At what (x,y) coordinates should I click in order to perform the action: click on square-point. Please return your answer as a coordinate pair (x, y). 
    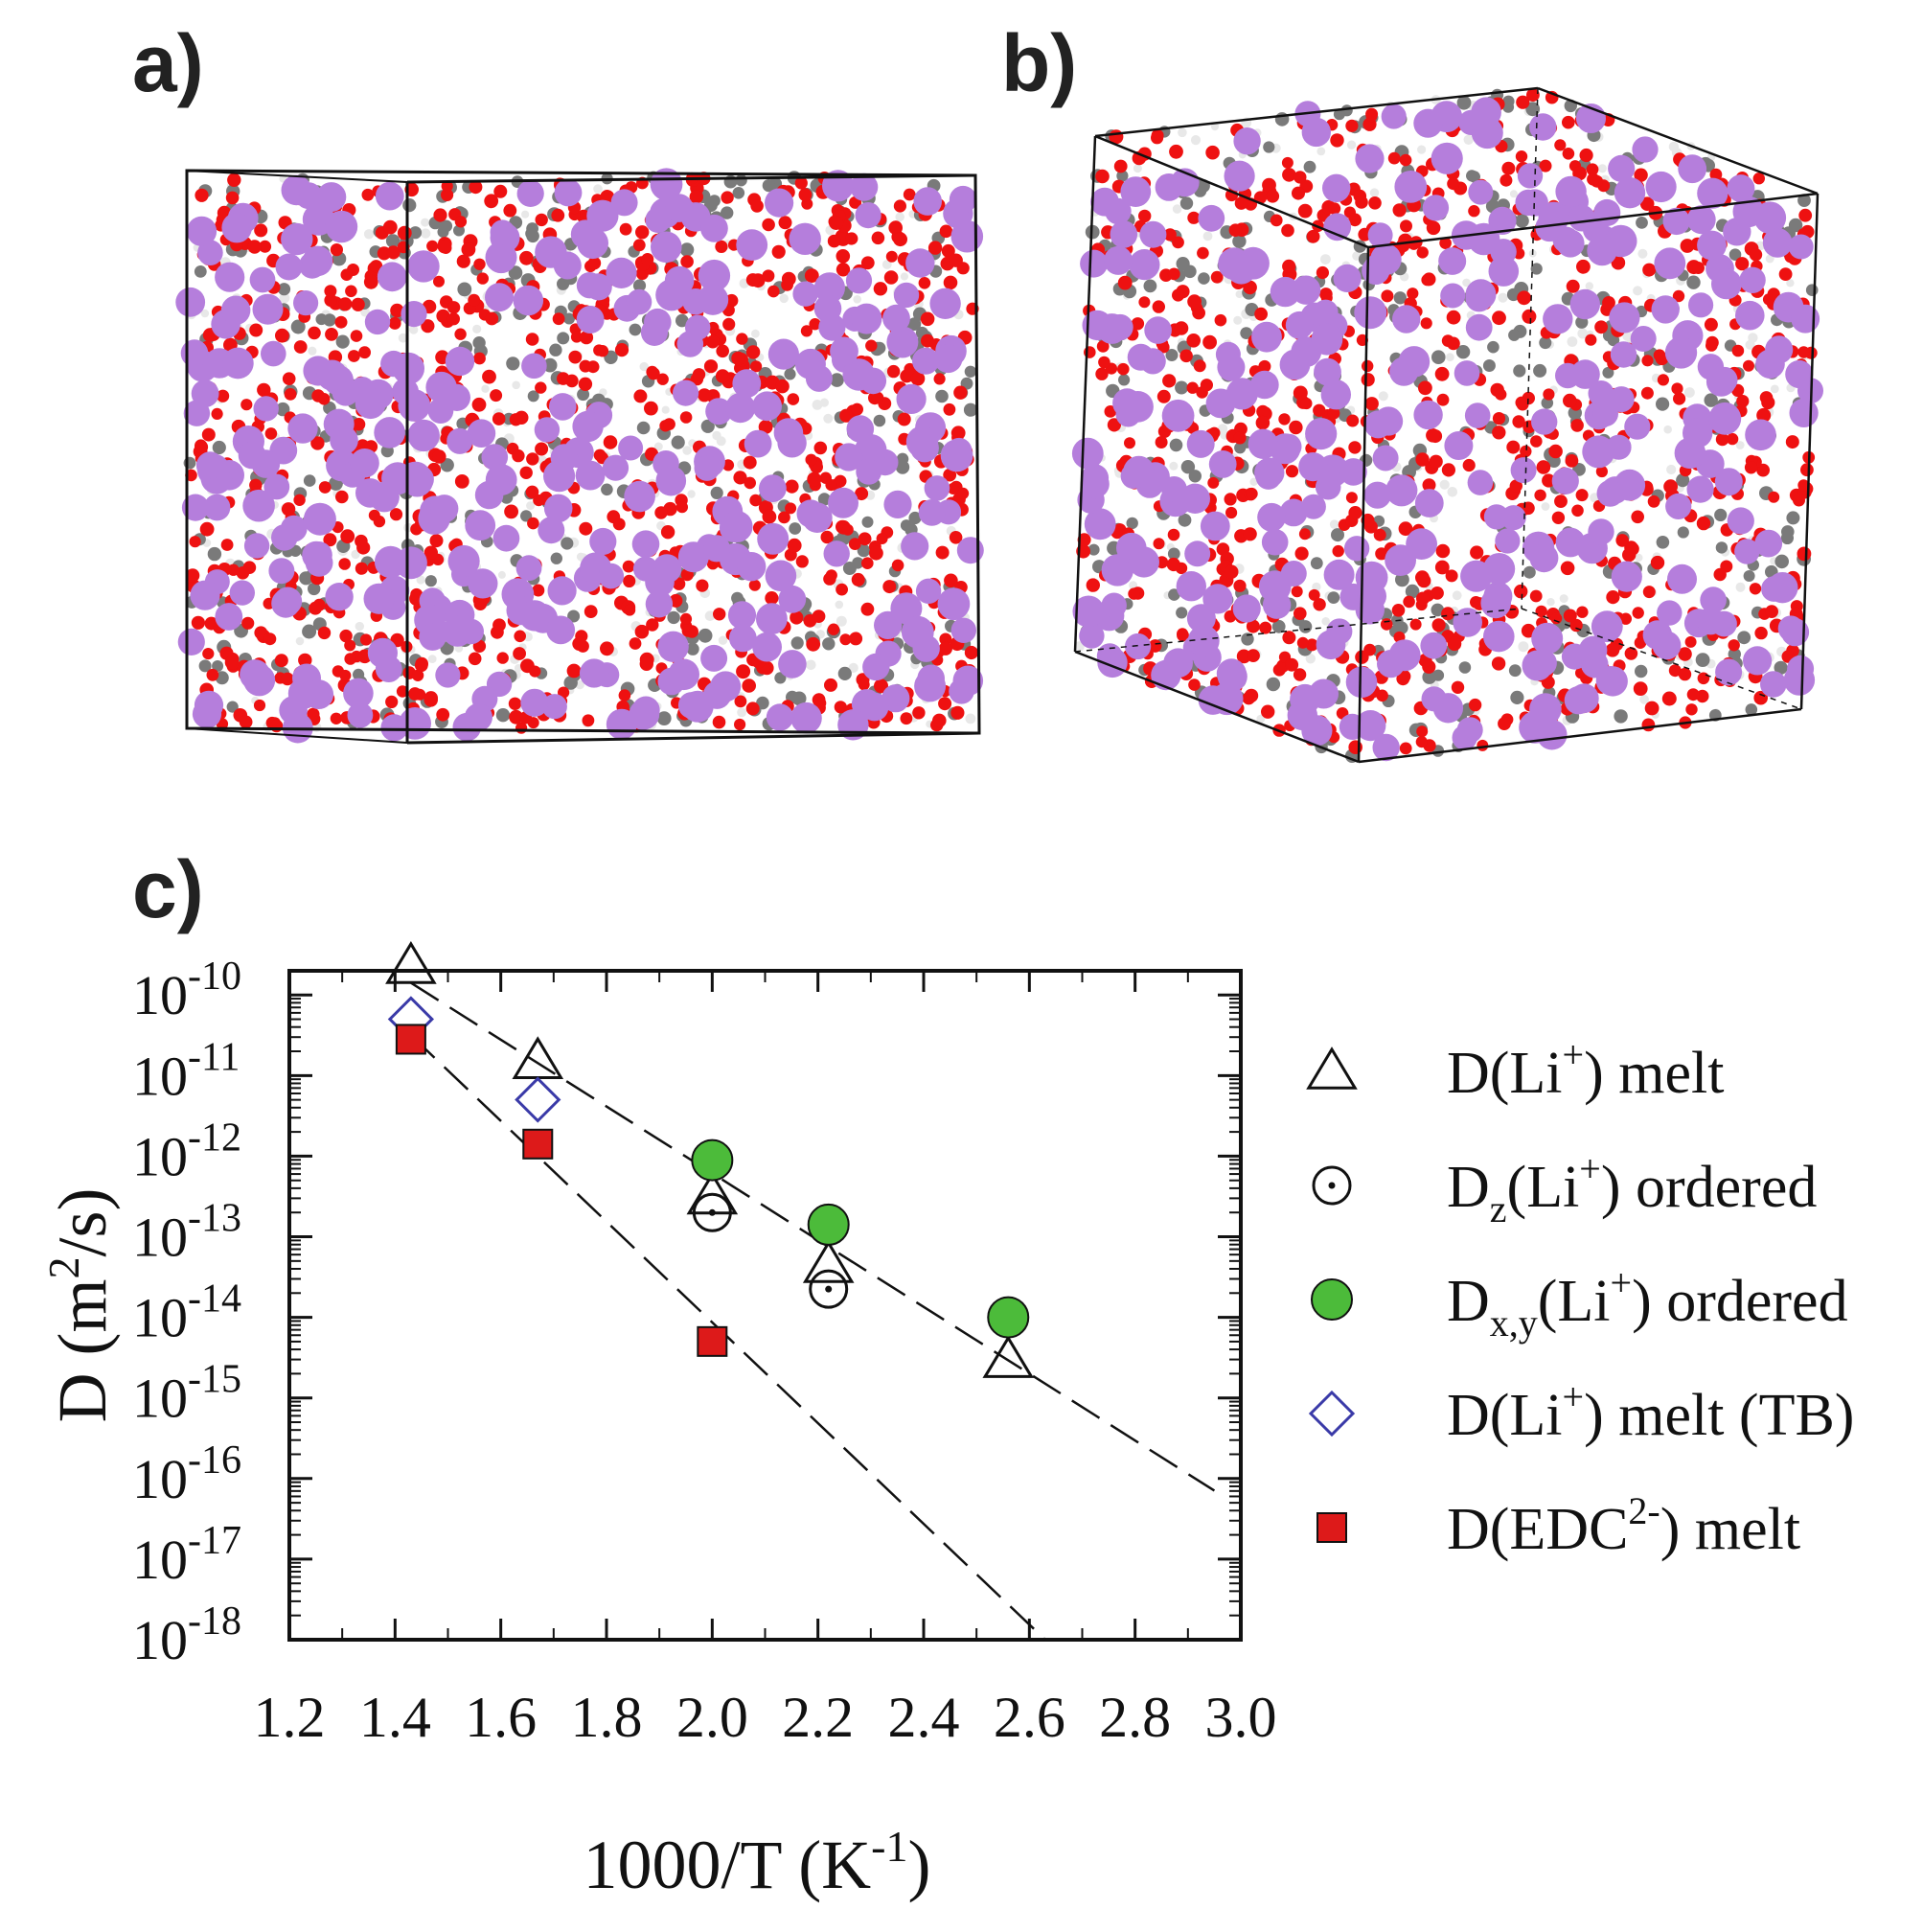
    Looking at the image, I should click on (538, 1144).